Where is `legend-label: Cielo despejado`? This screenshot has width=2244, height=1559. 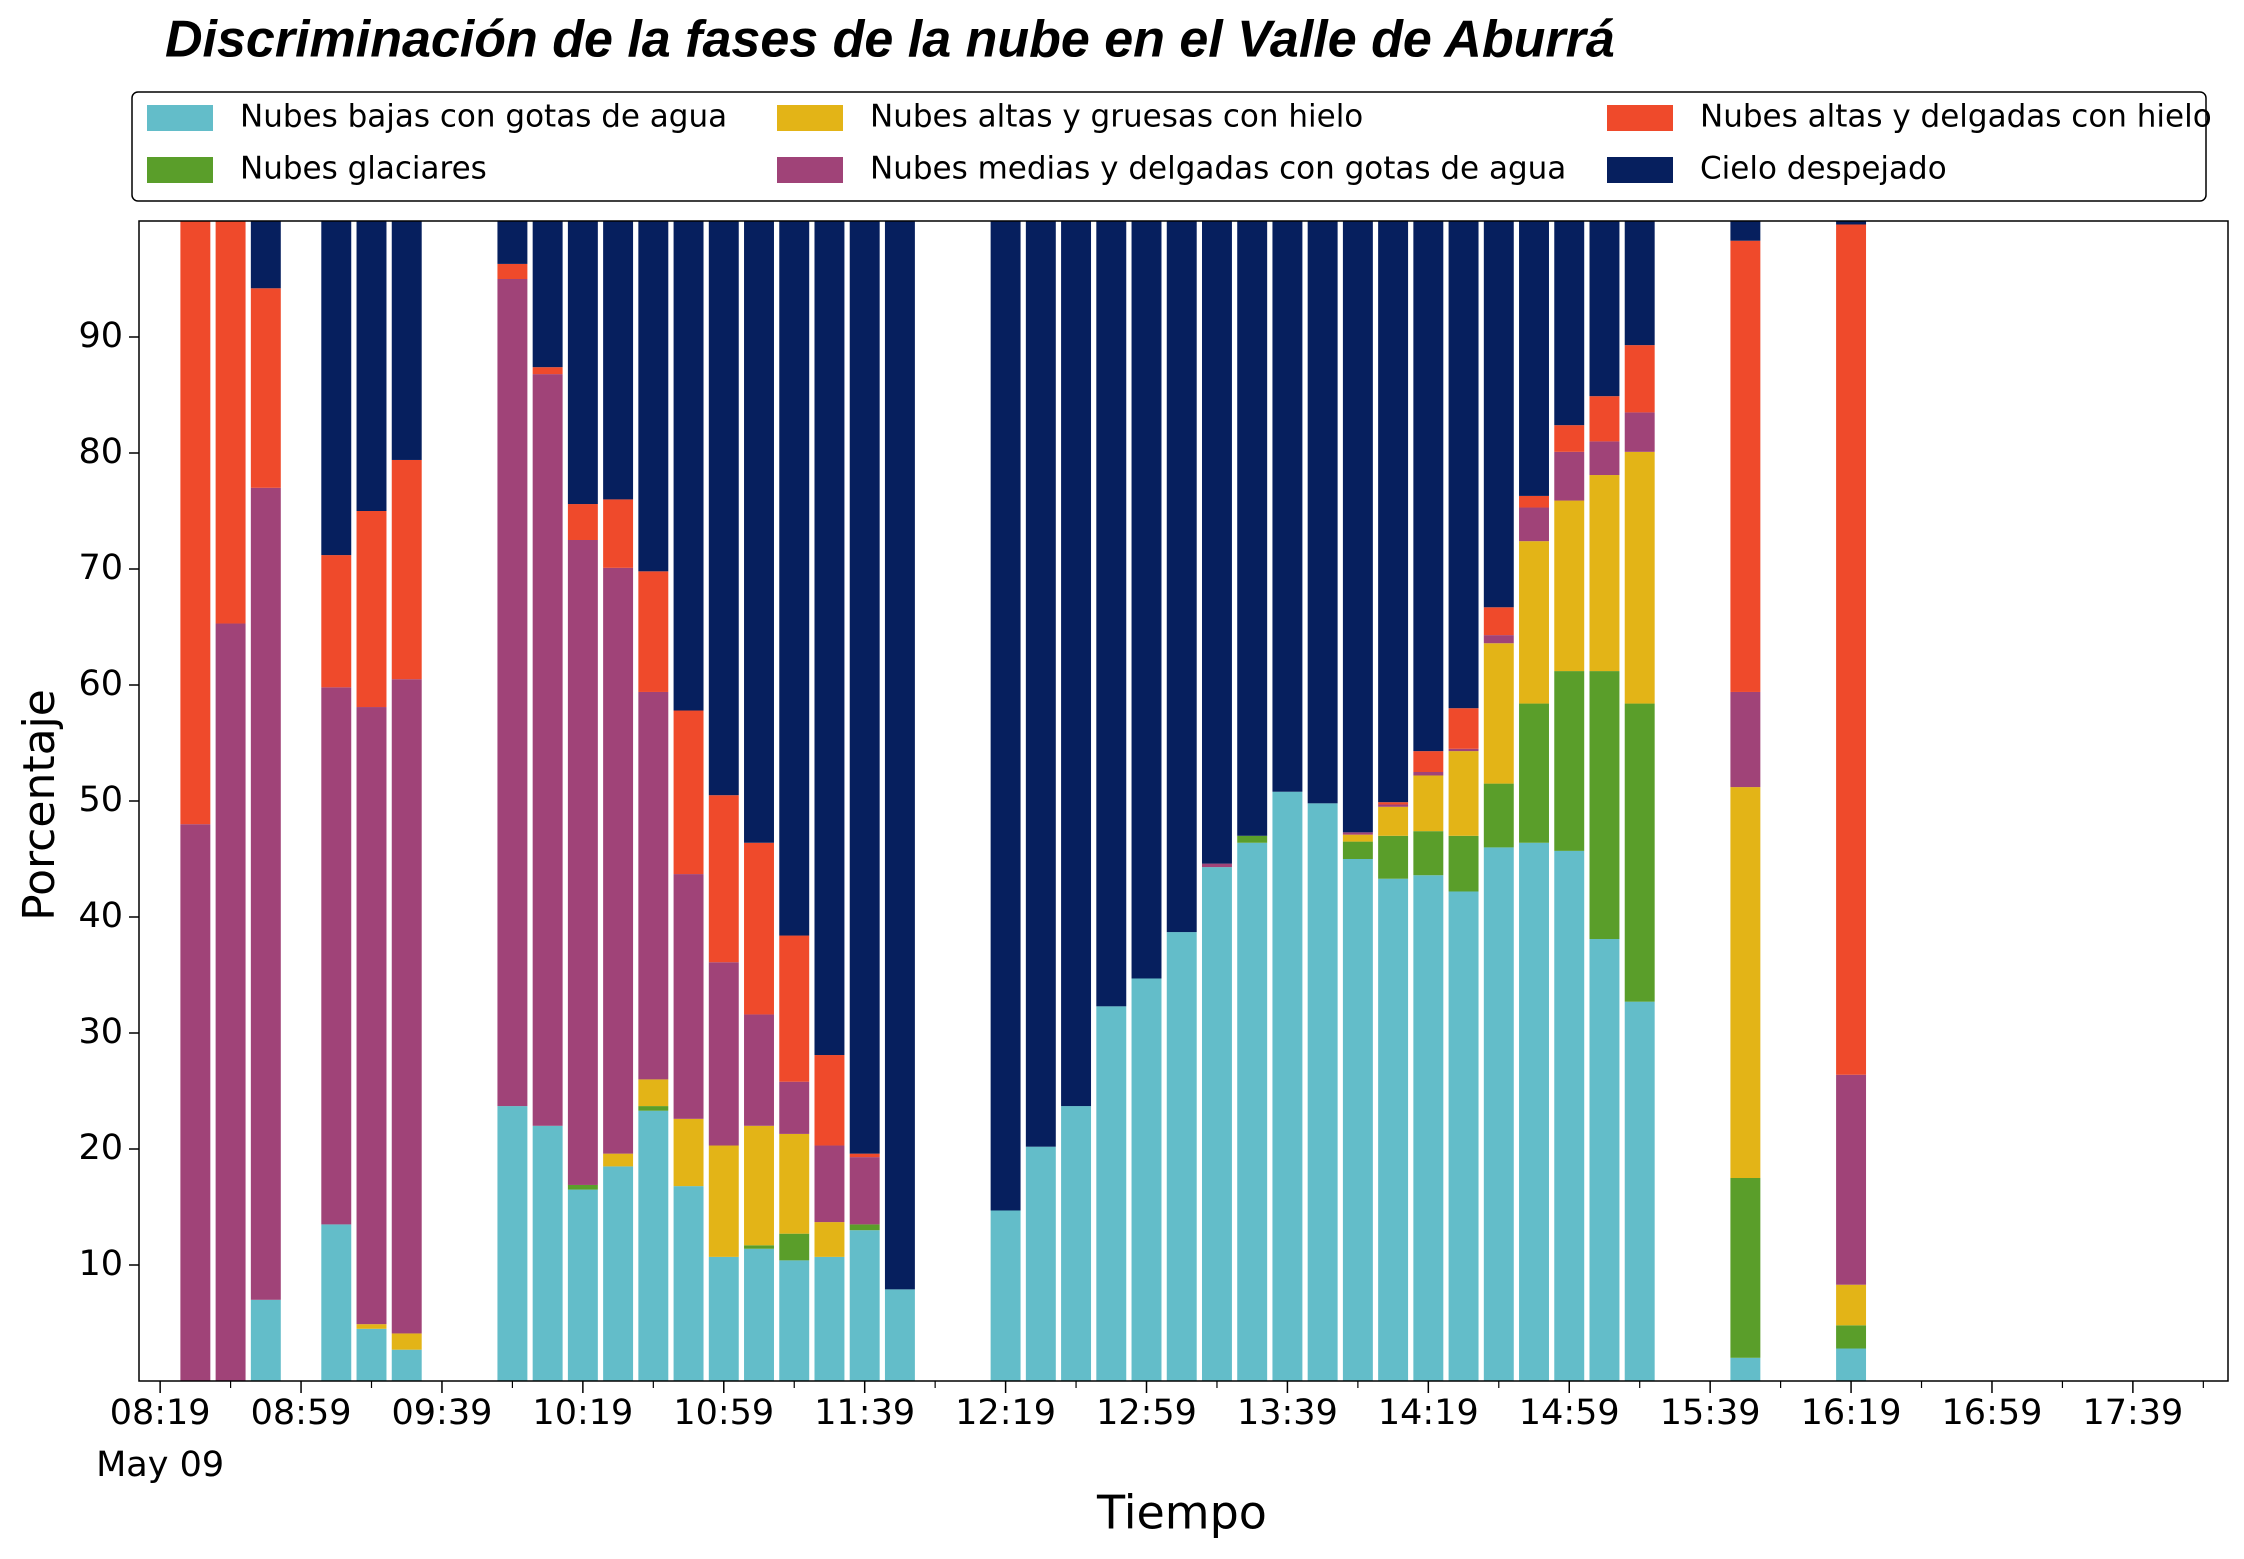
legend-label: Cielo despejado is located at coordinates (1823, 169).